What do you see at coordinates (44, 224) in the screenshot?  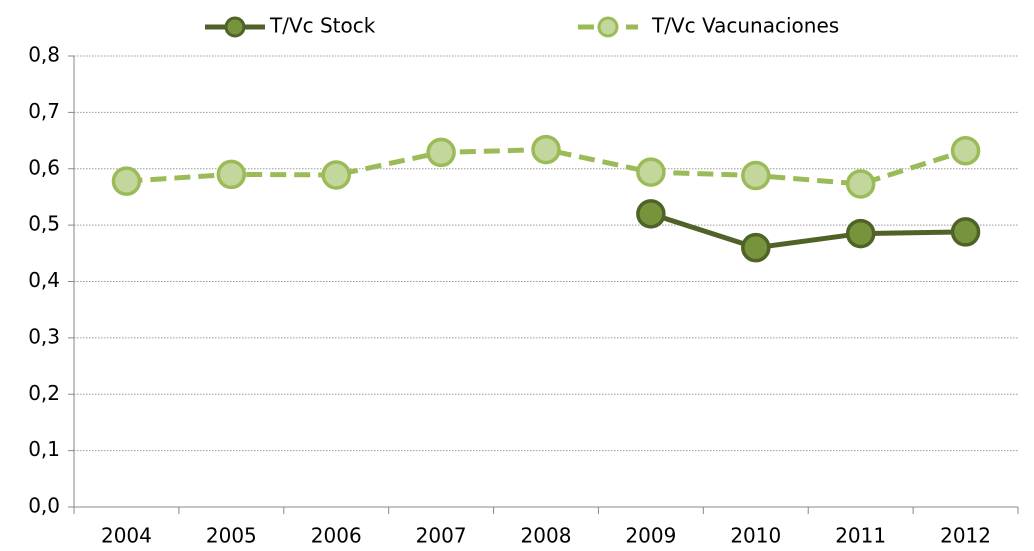 I see `y-tick-label: 0,5` at bounding box center [44, 224].